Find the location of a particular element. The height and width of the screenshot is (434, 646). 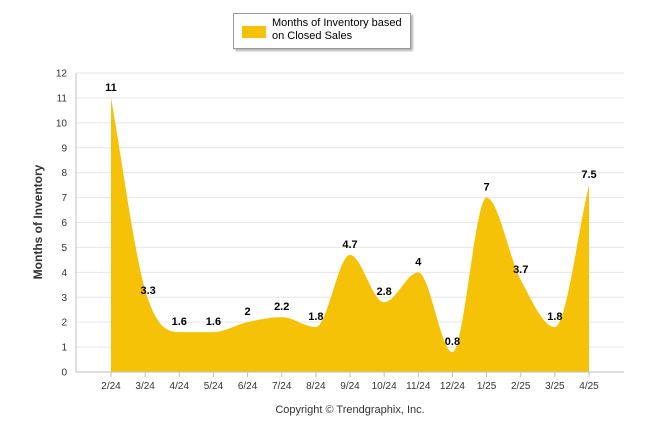

x-tick-label: 4/24 is located at coordinates (180, 386).